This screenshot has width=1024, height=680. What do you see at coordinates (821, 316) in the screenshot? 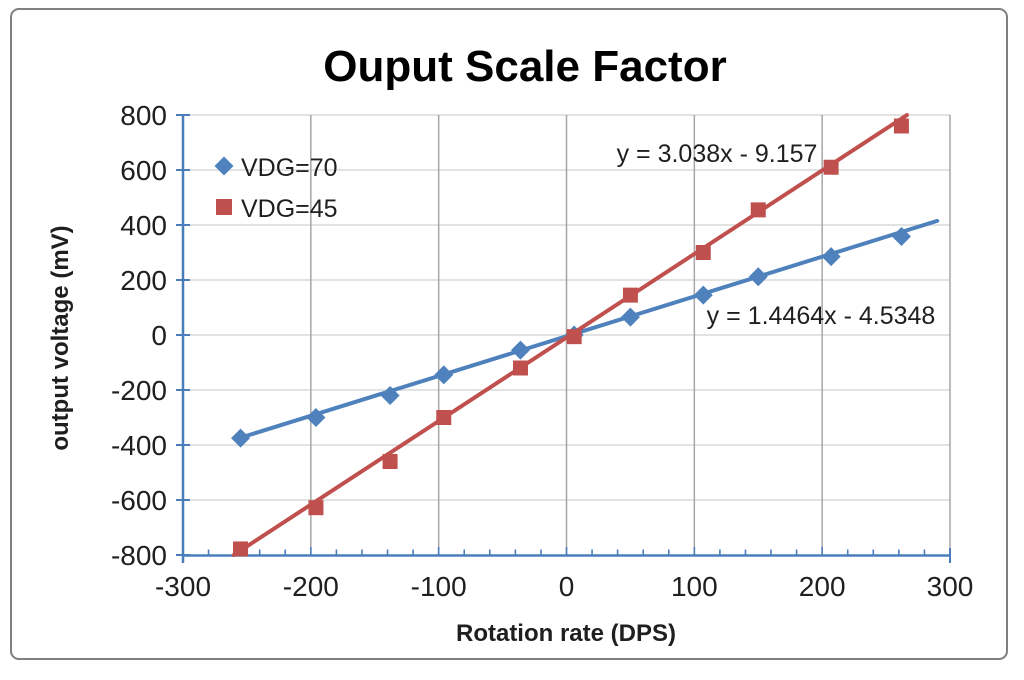
I see `trendline-equation-vdg70: y = 1.4464x - 4.5348` at bounding box center [821, 316].